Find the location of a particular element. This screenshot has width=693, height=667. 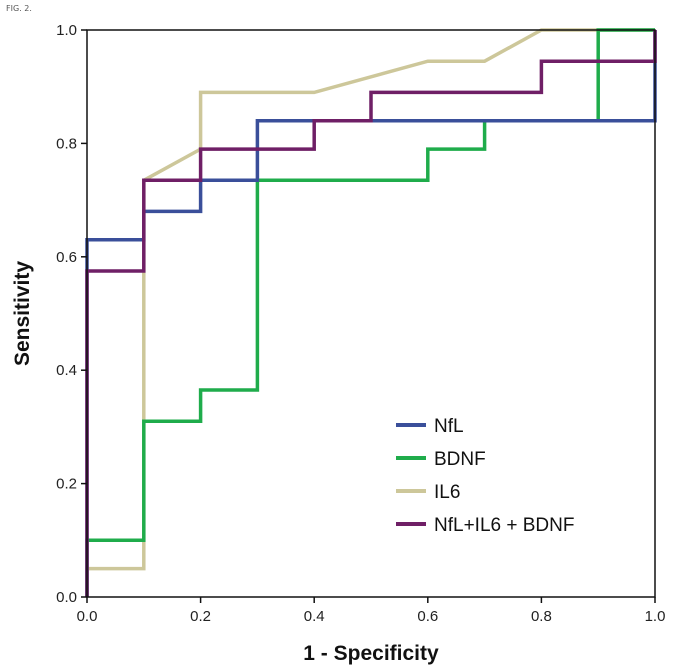

legend: NfL BDNF IL6 NfL+IL6 + BDNF is located at coordinates (485, 476).